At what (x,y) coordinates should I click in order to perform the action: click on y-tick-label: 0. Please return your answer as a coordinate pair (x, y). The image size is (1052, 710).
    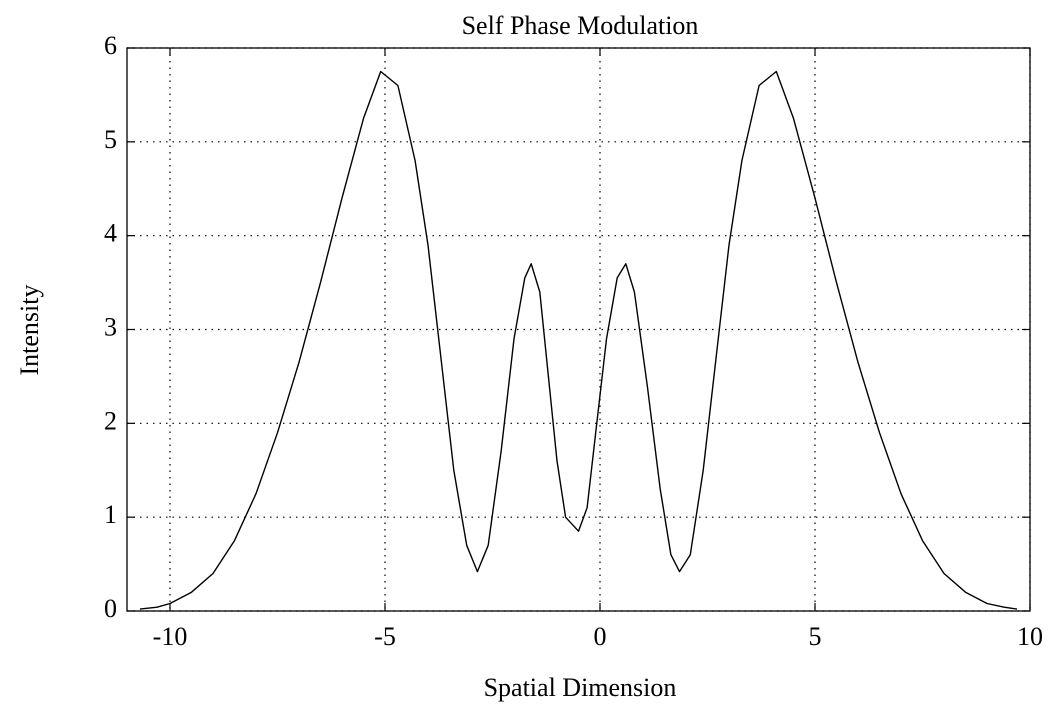
    Looking at the image, I should click on (110, 608).